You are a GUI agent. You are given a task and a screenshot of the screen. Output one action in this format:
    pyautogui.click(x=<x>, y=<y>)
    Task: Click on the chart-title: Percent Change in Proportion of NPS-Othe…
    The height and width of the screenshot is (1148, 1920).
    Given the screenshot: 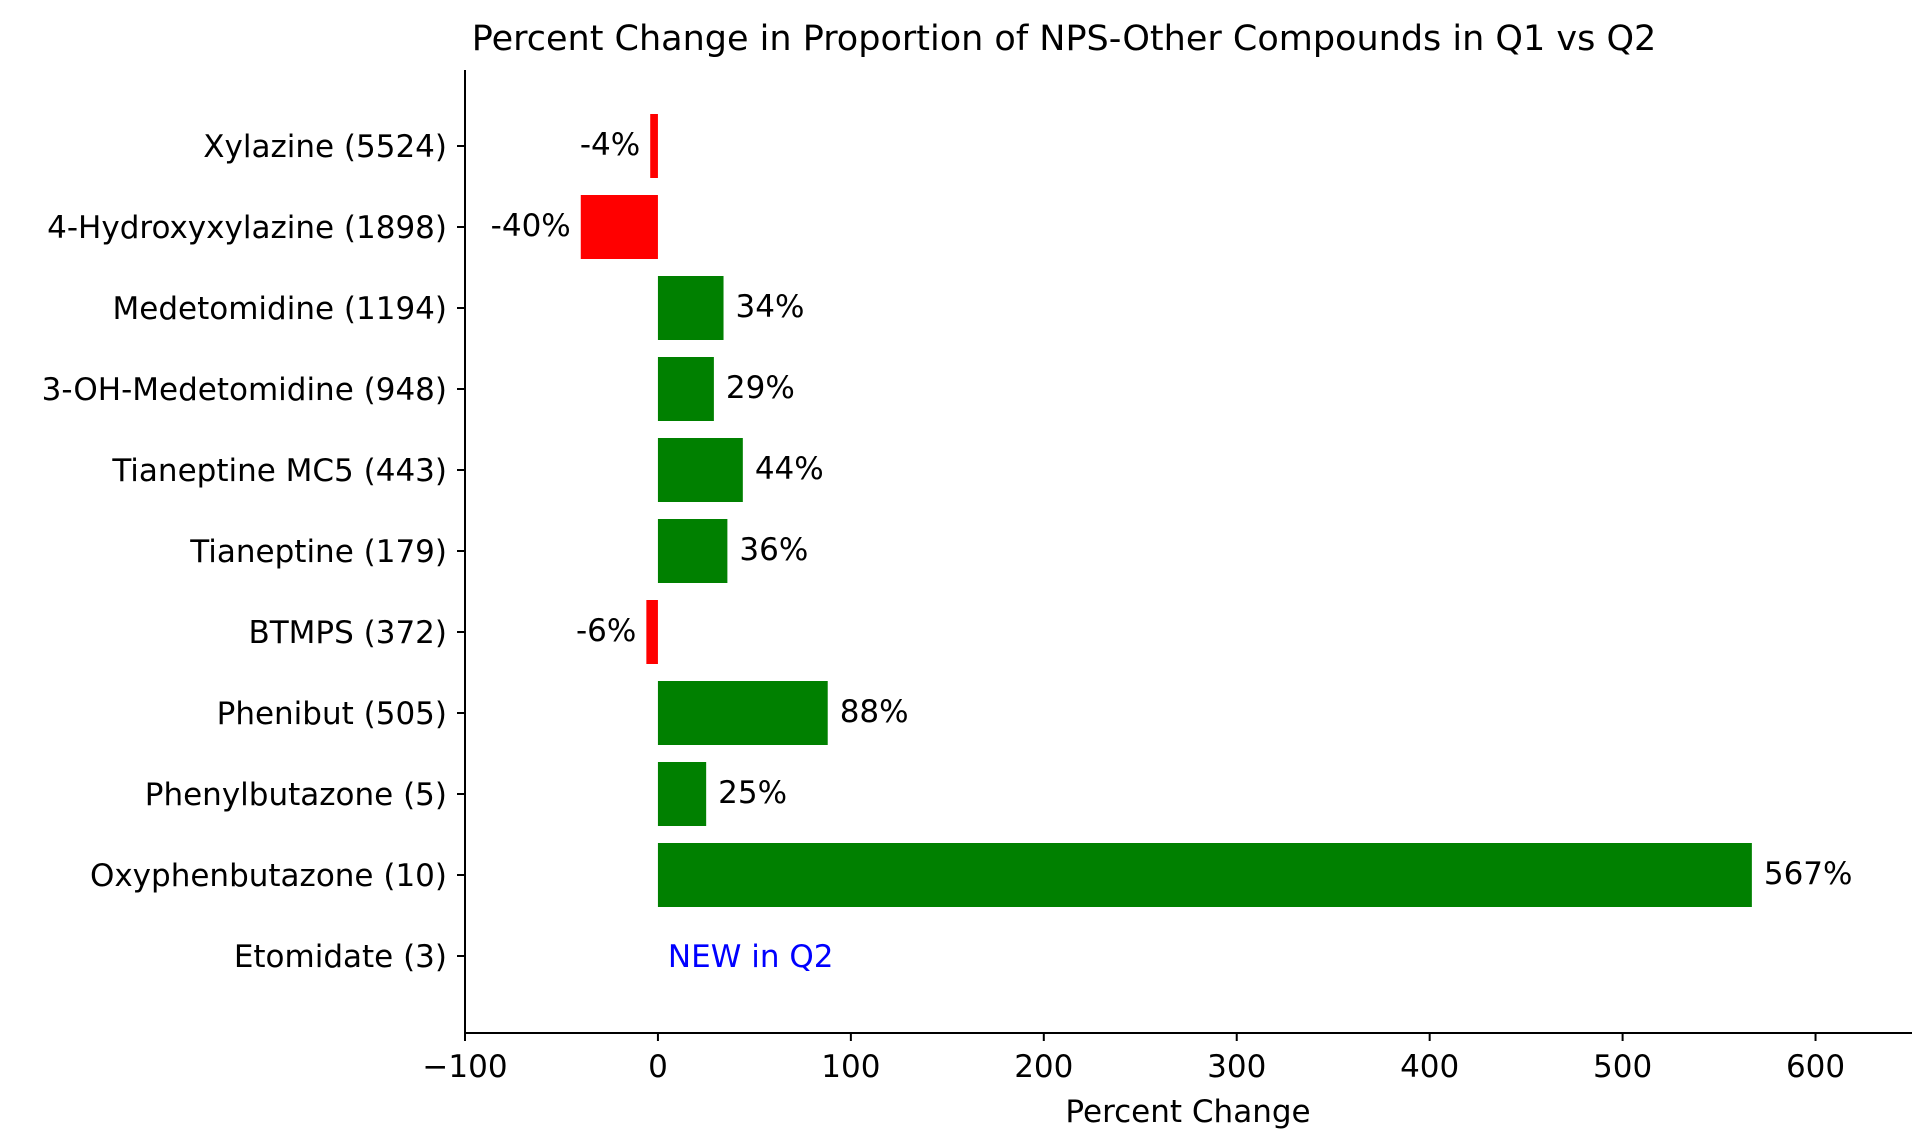 What is the action you would take?
    pyautogui.click(x=1064, y=39)
    